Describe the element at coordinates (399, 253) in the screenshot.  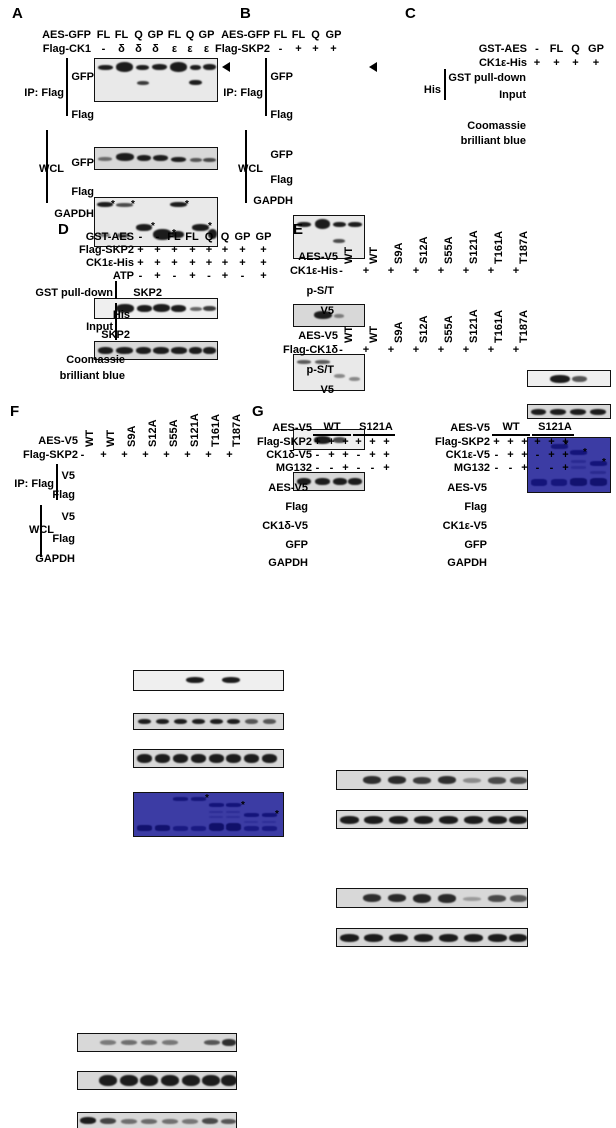
I see `panel-e-top-cond0-lane2: S9A` at that location.